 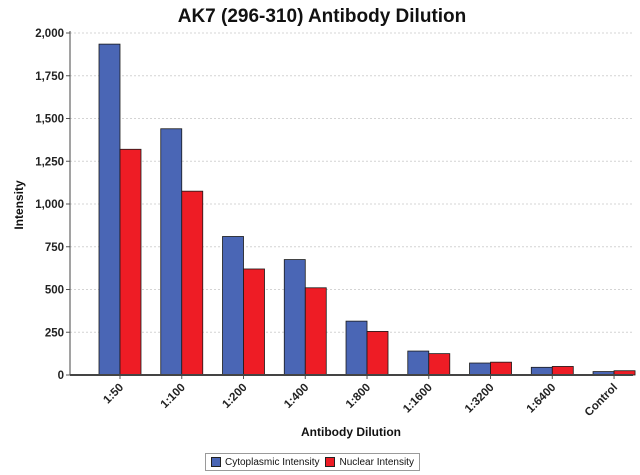 What do you see at coordinates (351, 432) in the screenshot?
I see `x-axis-label: Antibody Dilution` at bounding box center [351, 432].